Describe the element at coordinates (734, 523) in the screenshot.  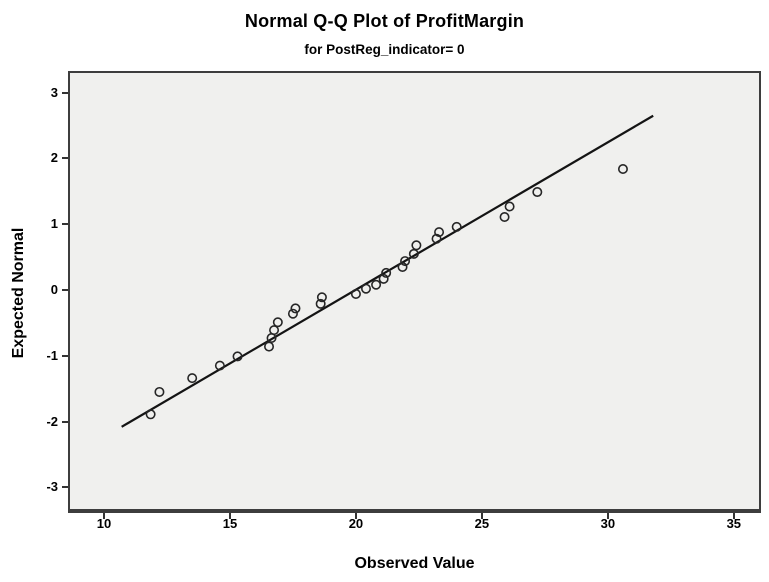
I see `x-tick-label: 35` at that location.